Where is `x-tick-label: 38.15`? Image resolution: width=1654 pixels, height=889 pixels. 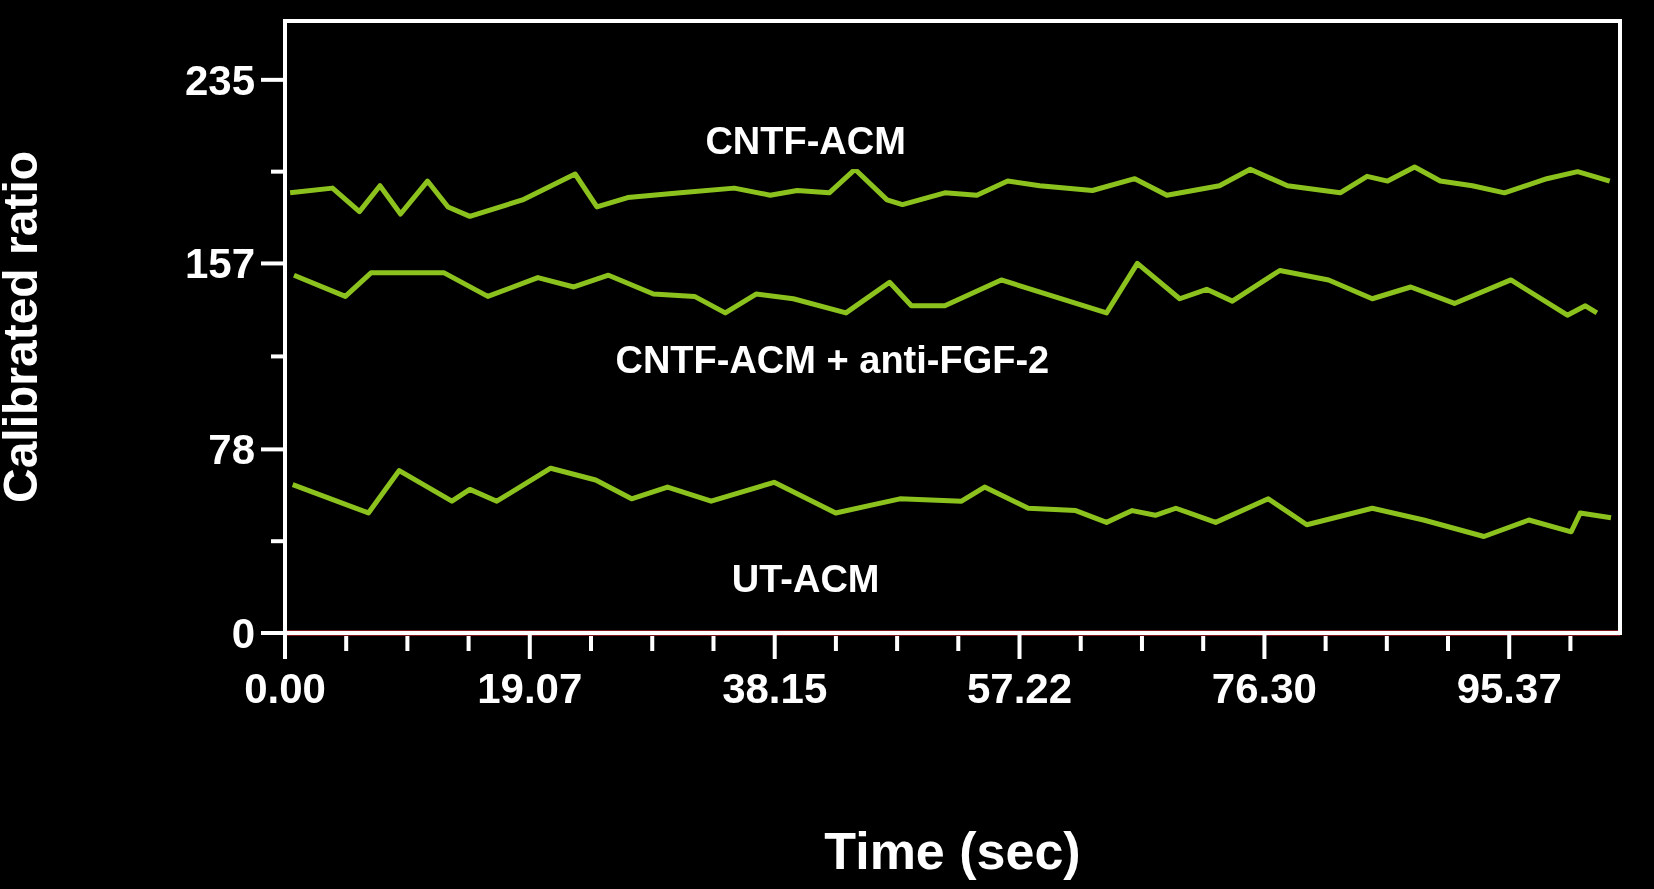
x-tick-label: 38.15 is located at coordinates (775, 688).